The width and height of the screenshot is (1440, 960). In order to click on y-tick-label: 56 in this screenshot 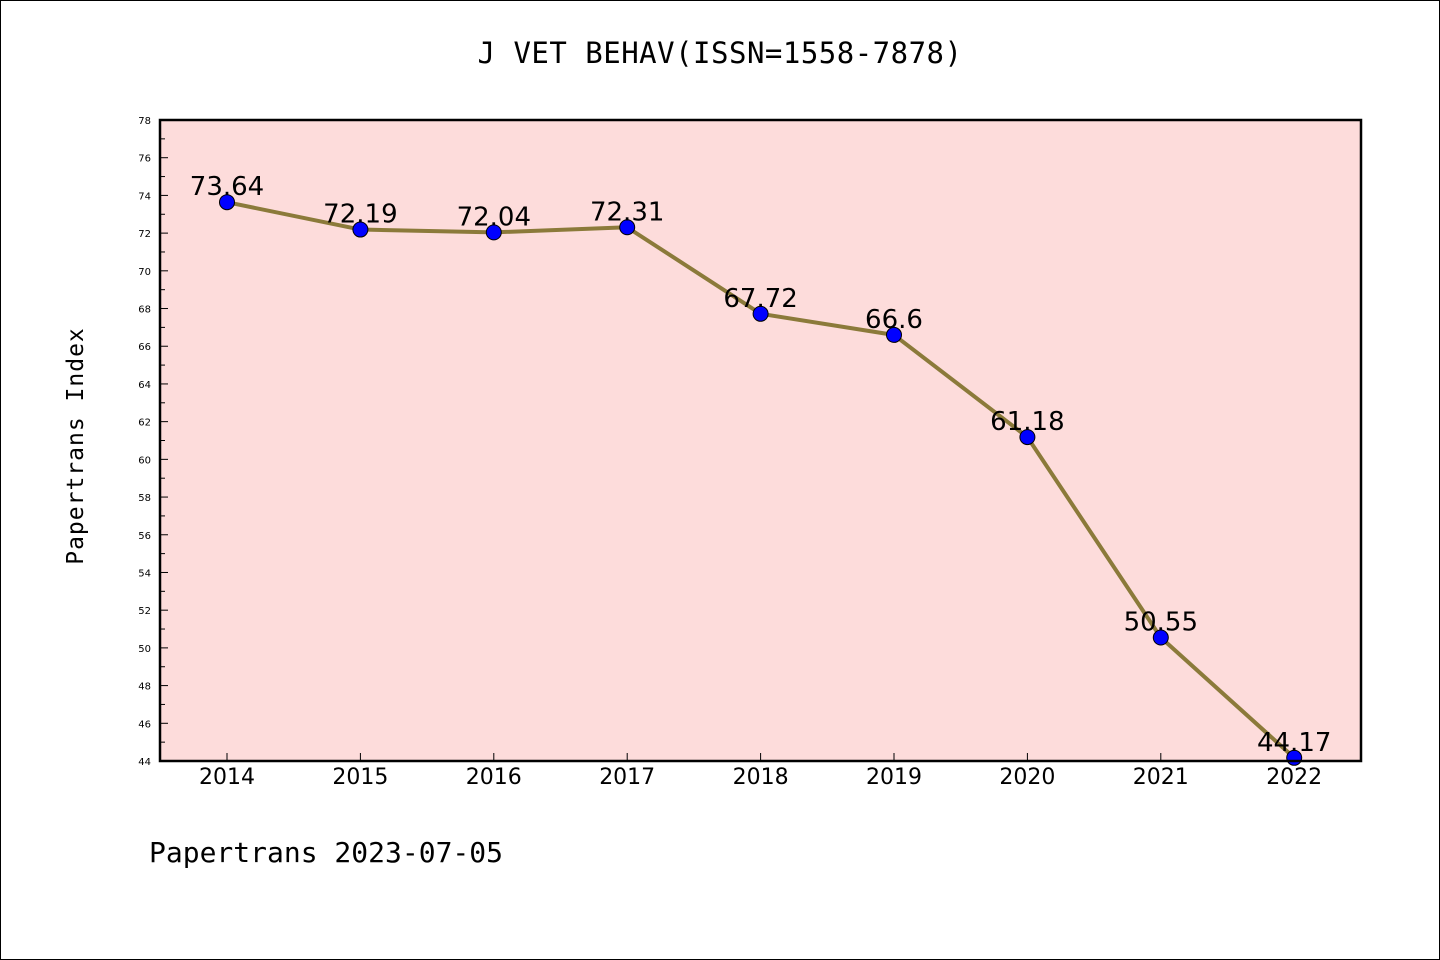, I will do `click(144, 536)`.